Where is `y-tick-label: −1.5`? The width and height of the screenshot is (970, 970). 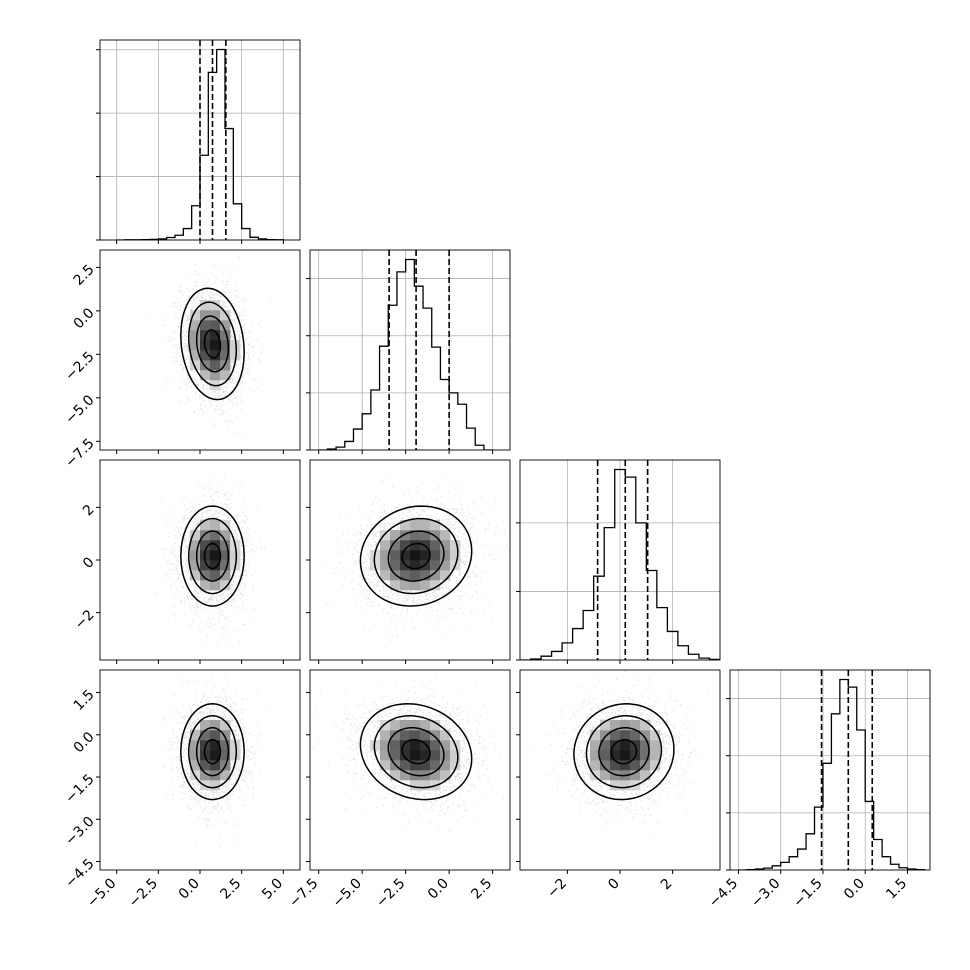 y-tick-label: −1.5 is located at coordinates (79, 788).